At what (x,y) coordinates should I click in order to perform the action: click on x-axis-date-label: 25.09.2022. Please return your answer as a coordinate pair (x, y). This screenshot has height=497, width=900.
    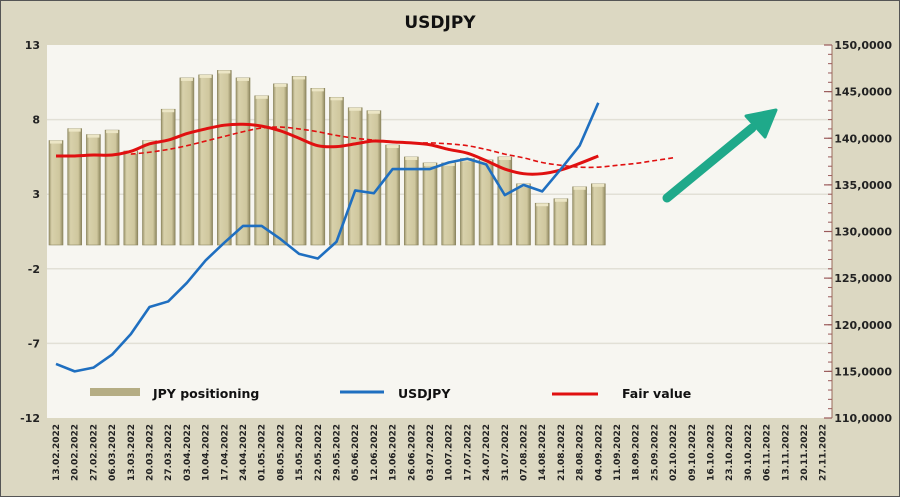
    Looking at the image, I should click on (655, 452).